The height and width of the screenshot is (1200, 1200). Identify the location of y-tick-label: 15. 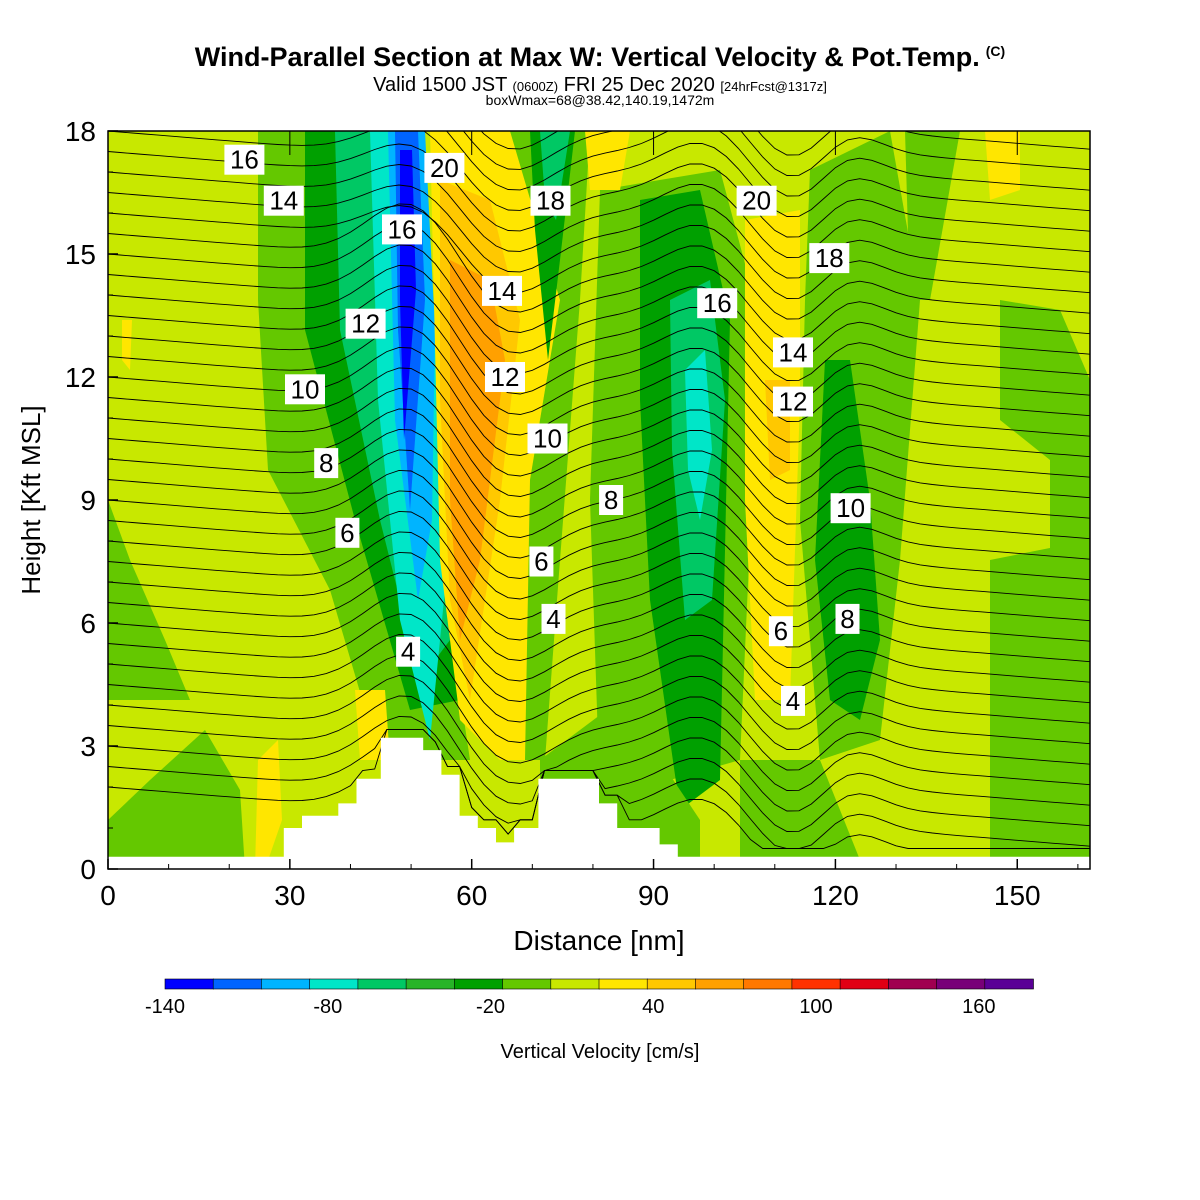
(80, 254).